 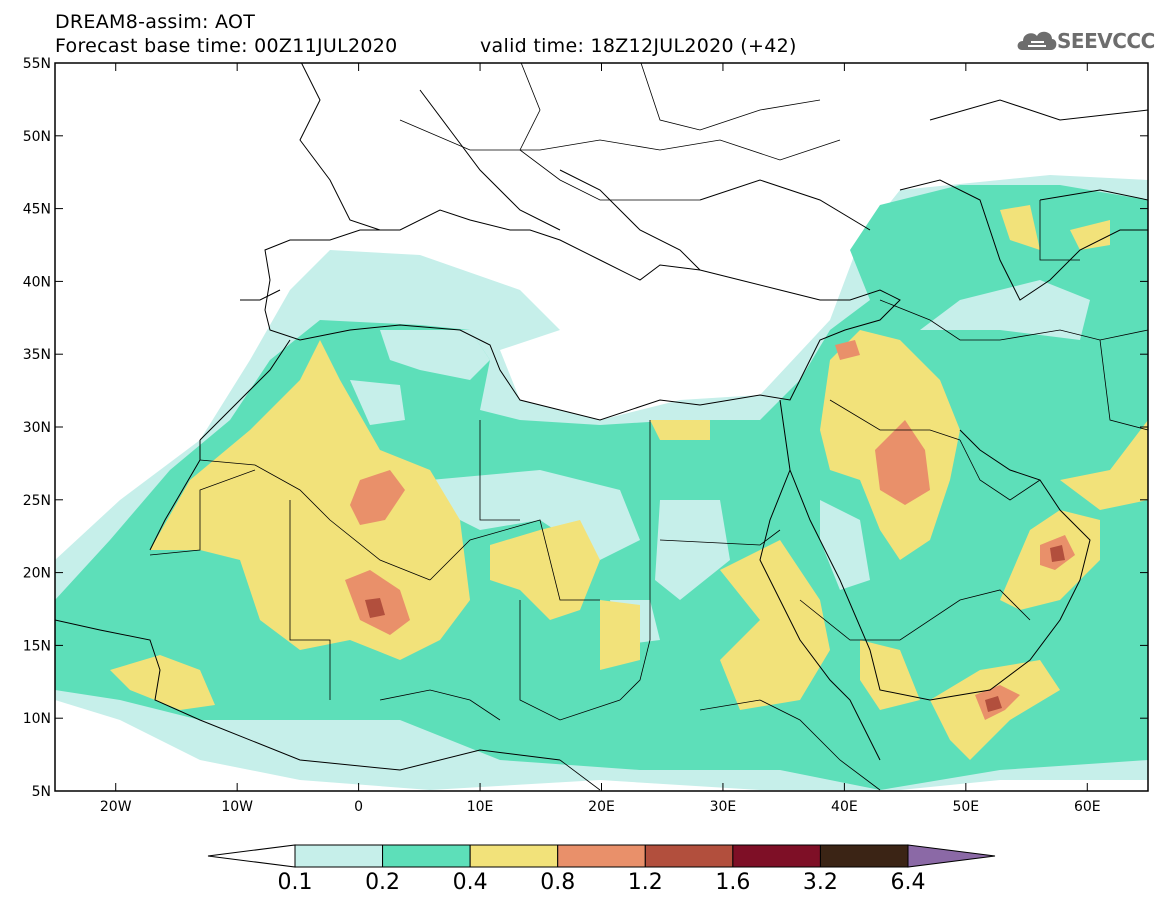 I want to click on map-title: DREAM8-assim: AOT, so click(x=155, y=22).